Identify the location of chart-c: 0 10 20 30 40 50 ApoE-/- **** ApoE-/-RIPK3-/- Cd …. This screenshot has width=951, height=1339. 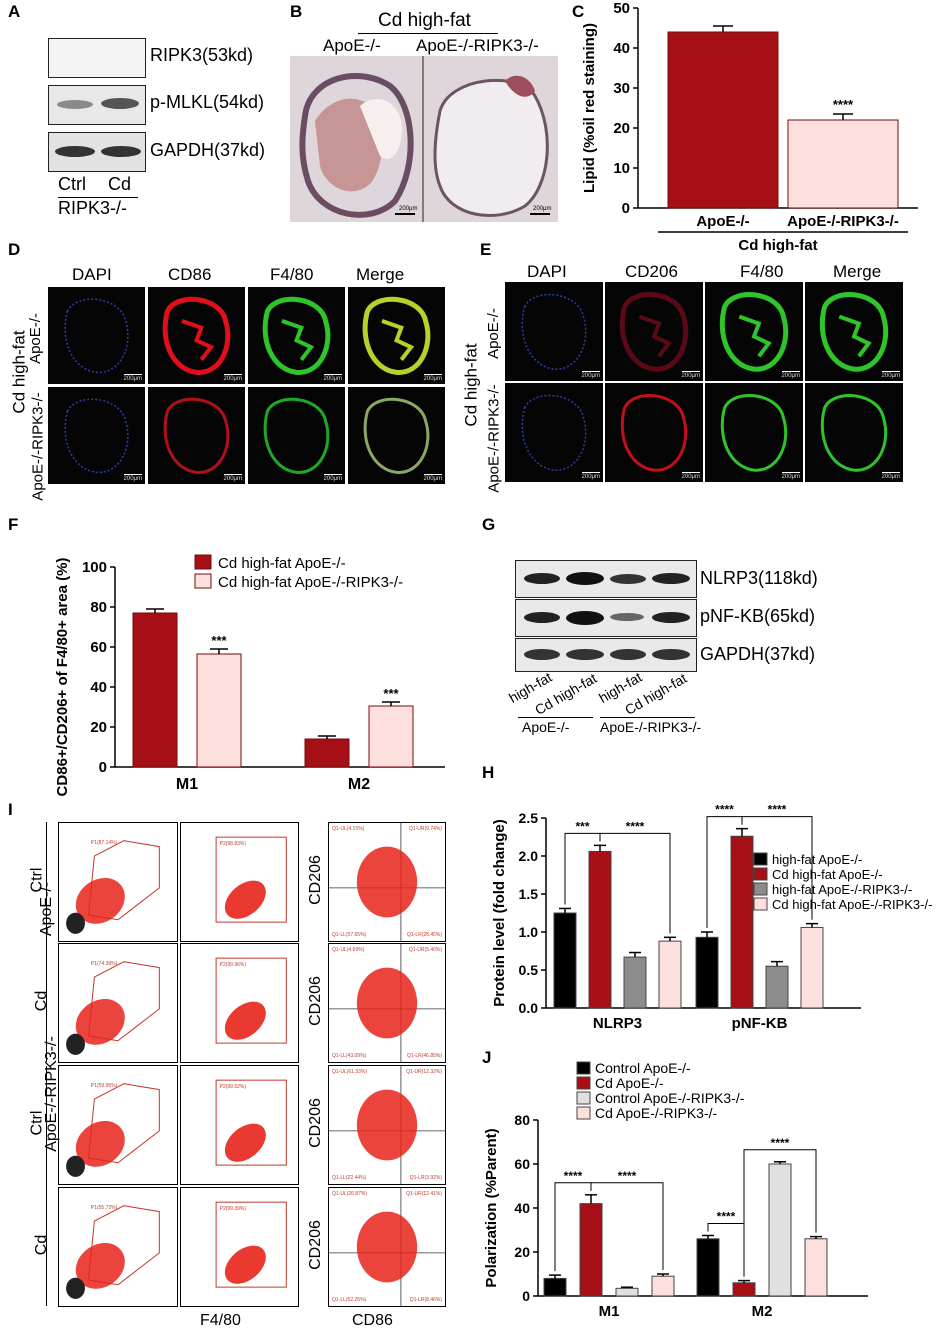
(749, 127).